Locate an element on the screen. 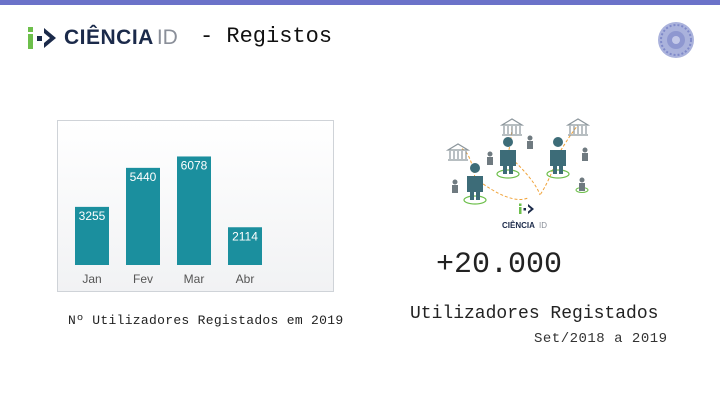  data-label-jan: 3255 is located at coordinates (92, 216).